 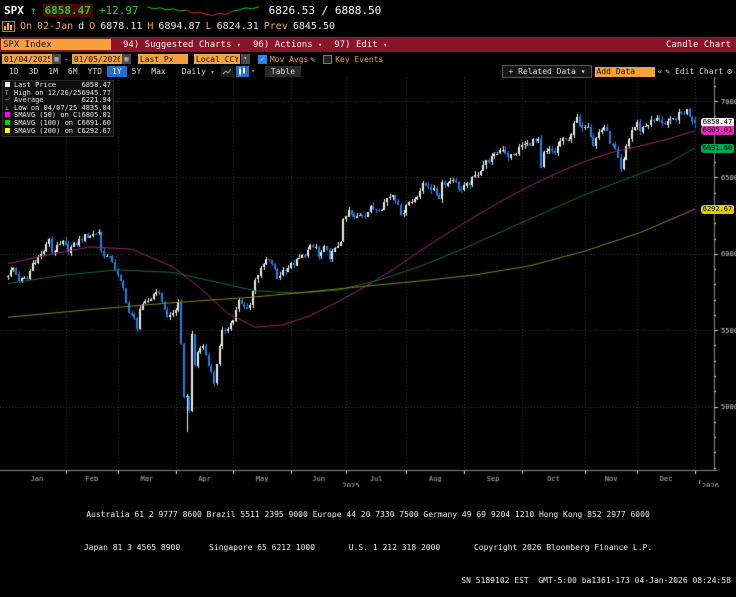 What do you see at coordinates (243, 71) in the screenshot?
I see `candle-chart-icon` at bounding box center [243, 71].